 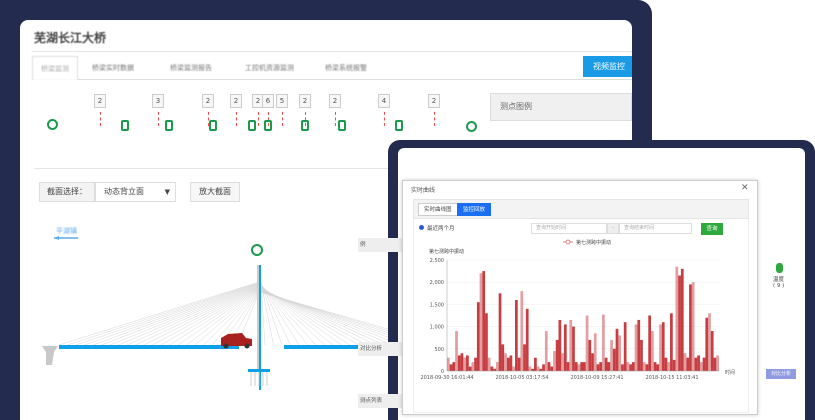 What do you see at coordinates (568, 242) in the screenshot?
I see `legend-marker` at bounding box center [568, 242].